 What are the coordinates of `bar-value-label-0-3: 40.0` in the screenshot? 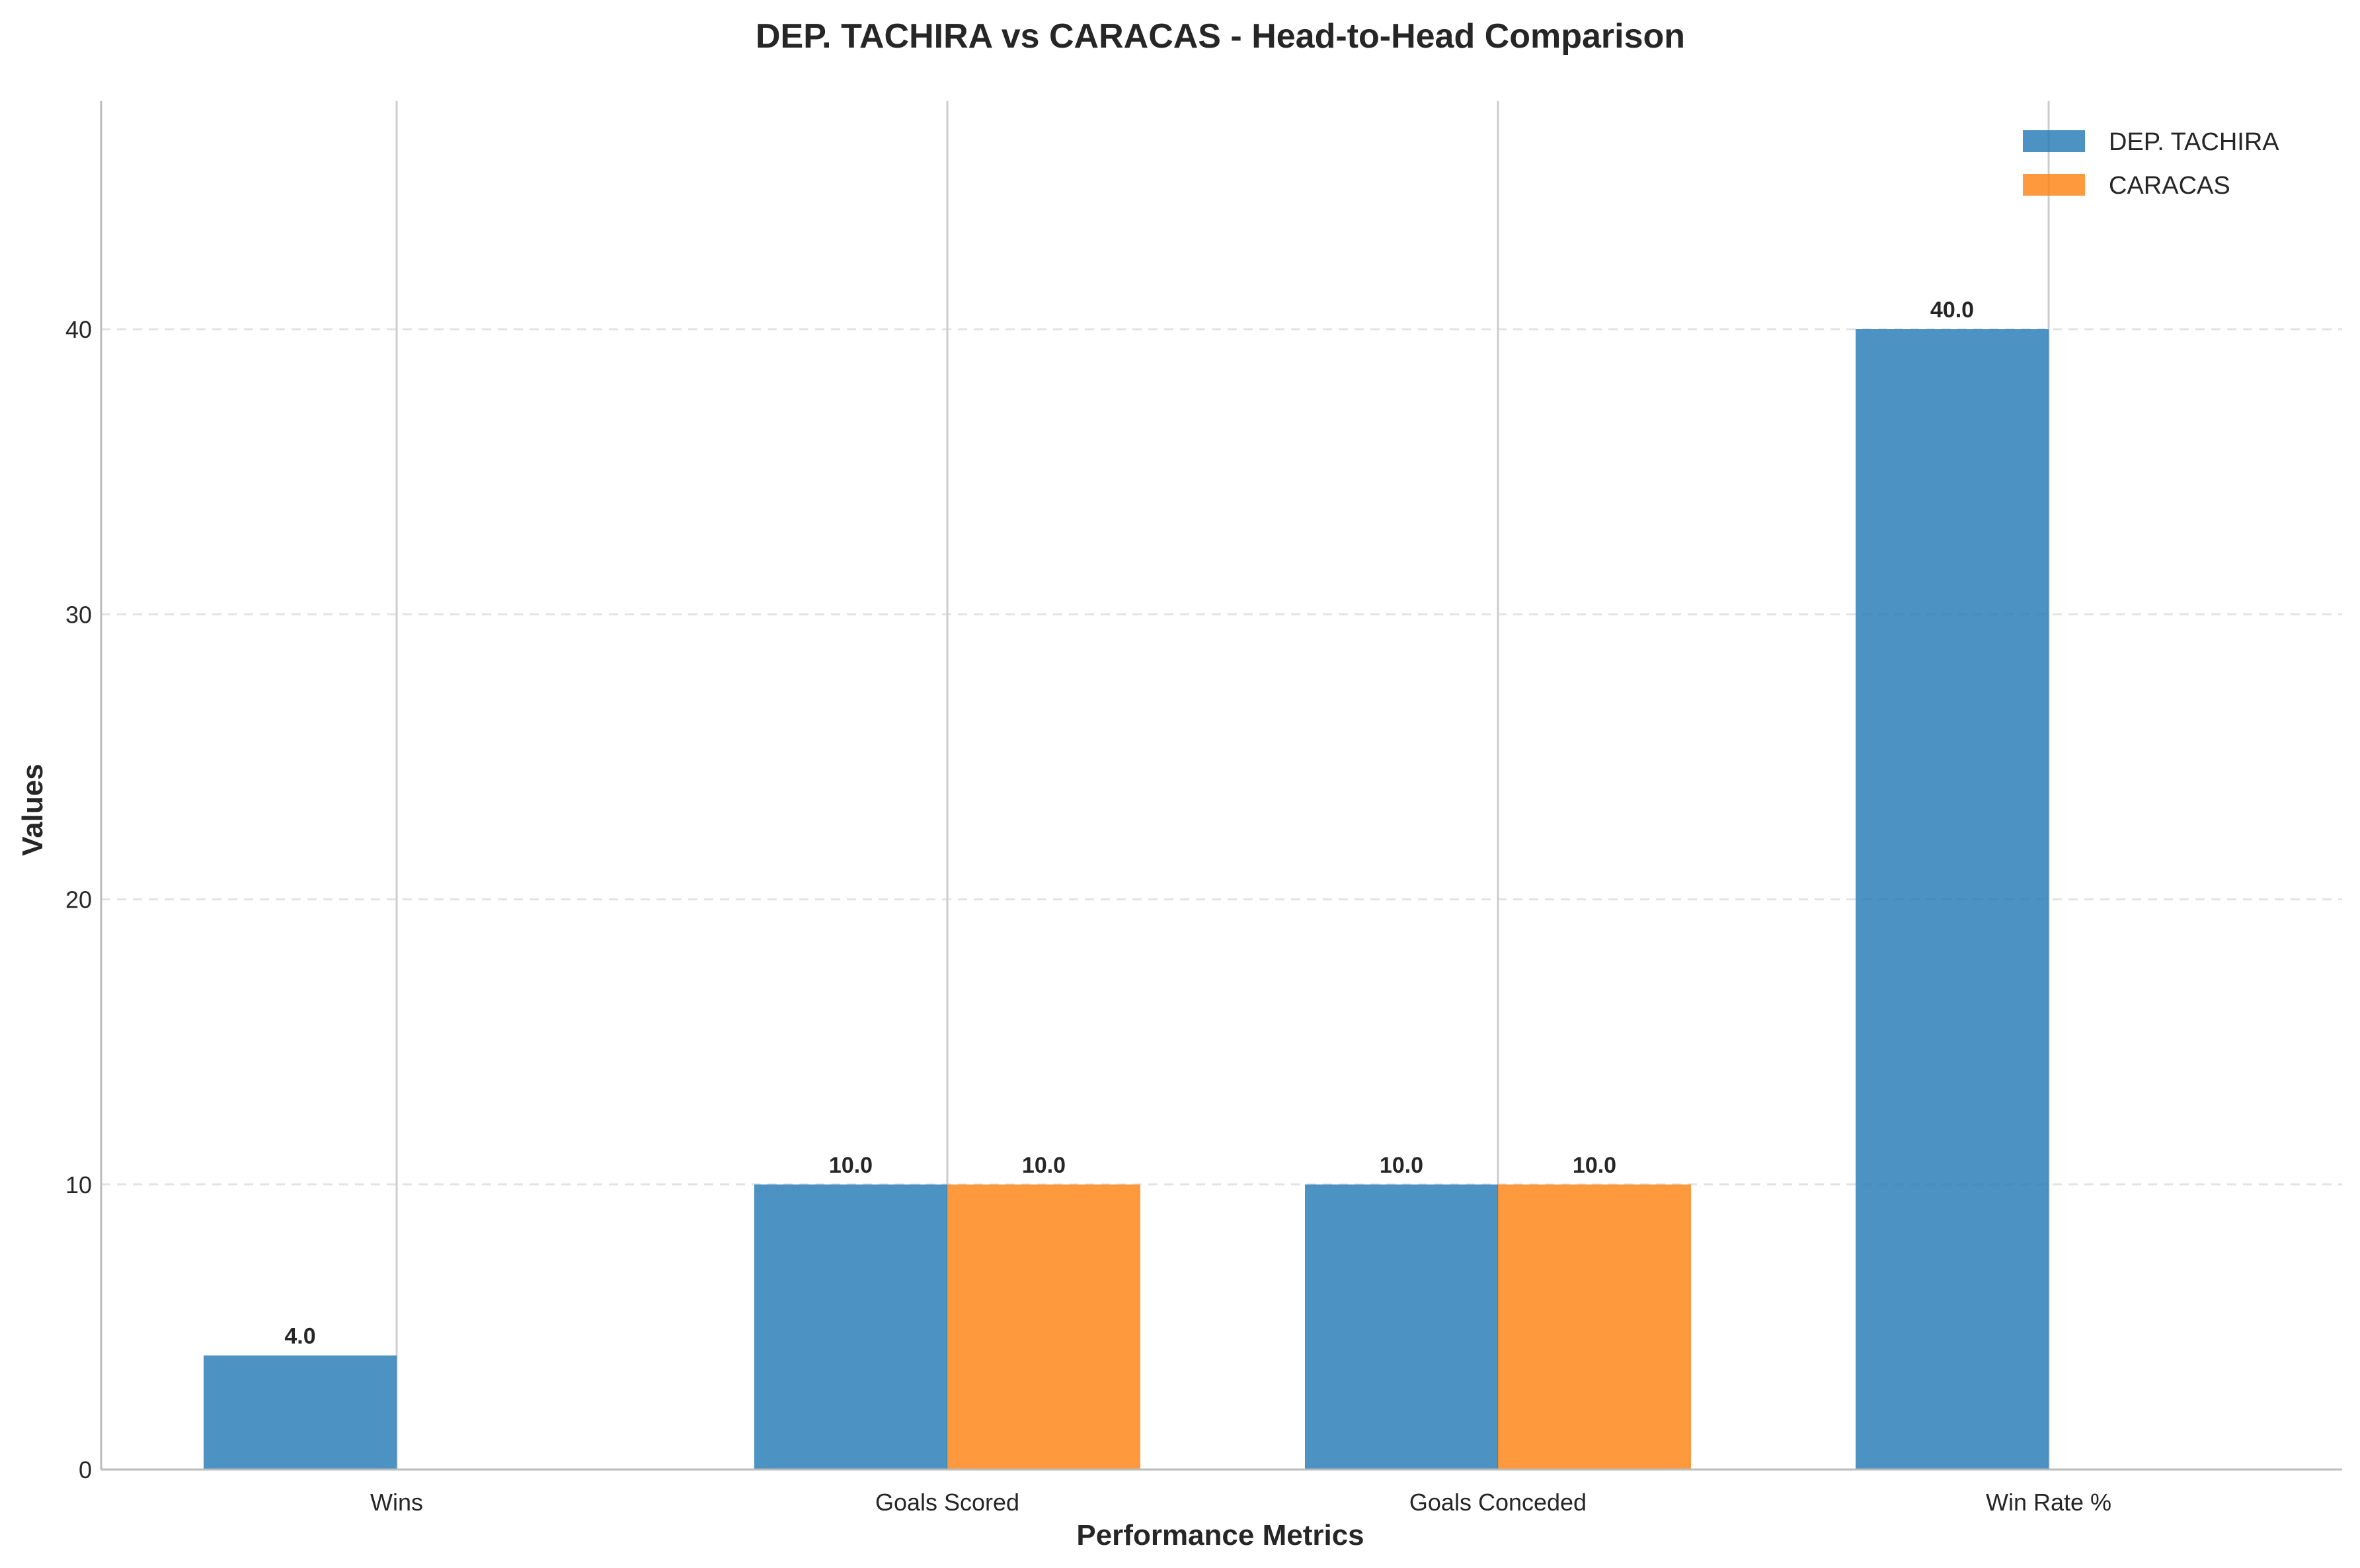 It's located at (1952, 310).